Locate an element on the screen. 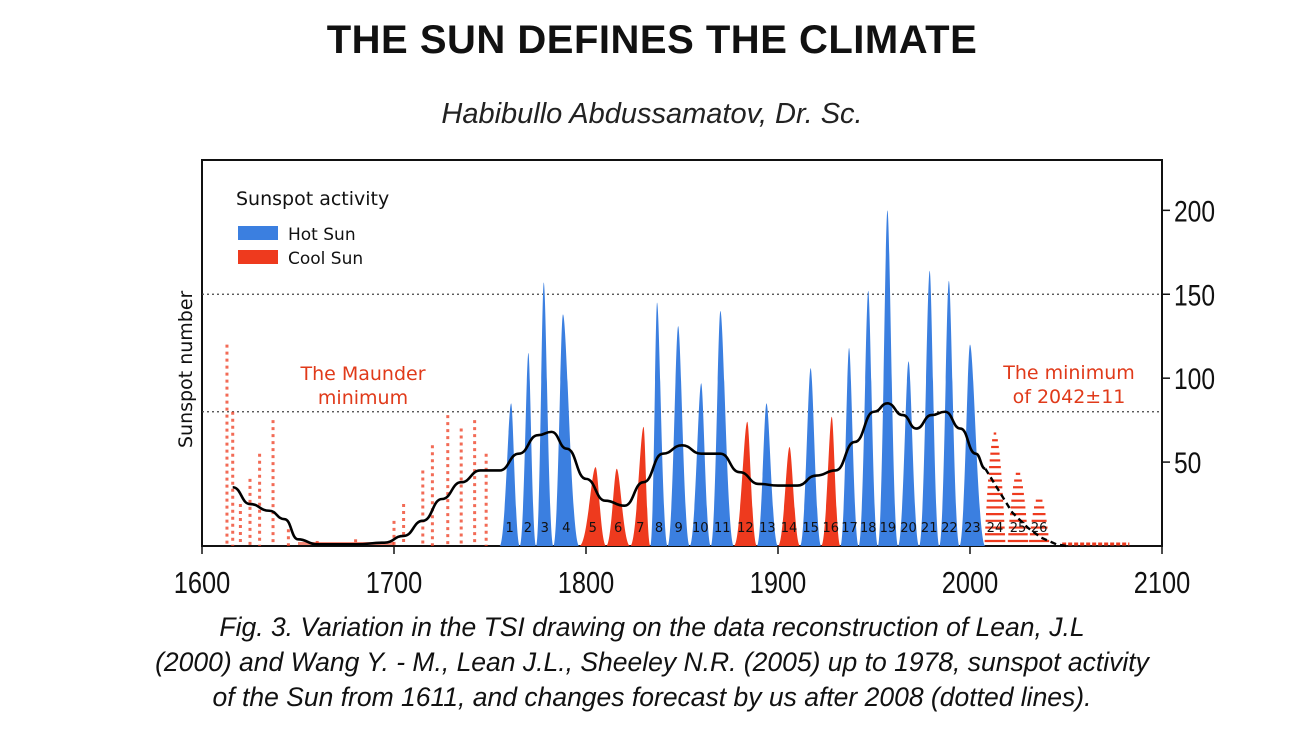 Image resolution: width=1304 pixels, height=733 pixels. cycle-number: 2 is located at coordinates (528, 528).